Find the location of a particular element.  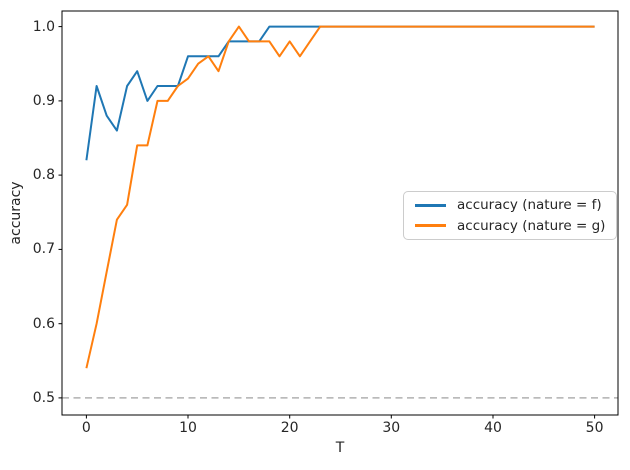

legend-entry-f: accuracy (nature = f) is located at coordinates (515, 204).